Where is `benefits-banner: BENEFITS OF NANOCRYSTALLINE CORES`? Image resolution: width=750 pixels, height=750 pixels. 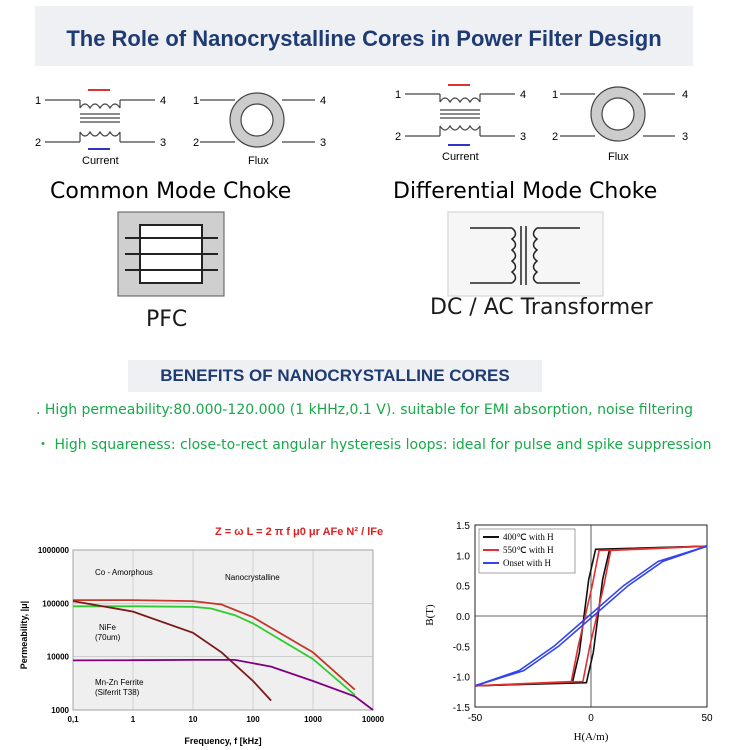 benefits-banner: BENEFITS OF NANOCRYSTALLINE CORES is located at coordinates (335, 376).